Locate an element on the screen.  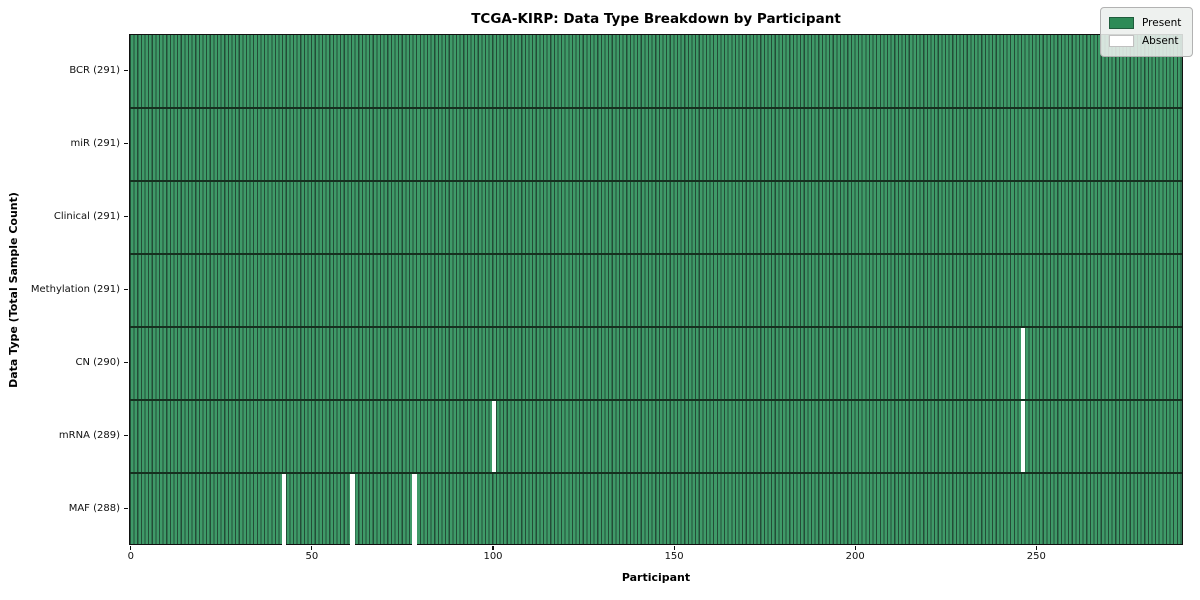
y-tick-label-bcr: BCR (291) is located at coordinates (94, 70).